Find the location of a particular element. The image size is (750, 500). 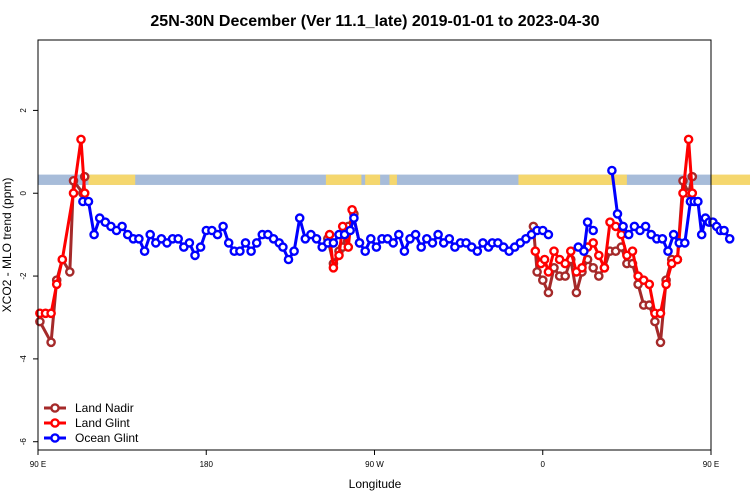

land-ocean-strip is located at coordinates (394, 179).